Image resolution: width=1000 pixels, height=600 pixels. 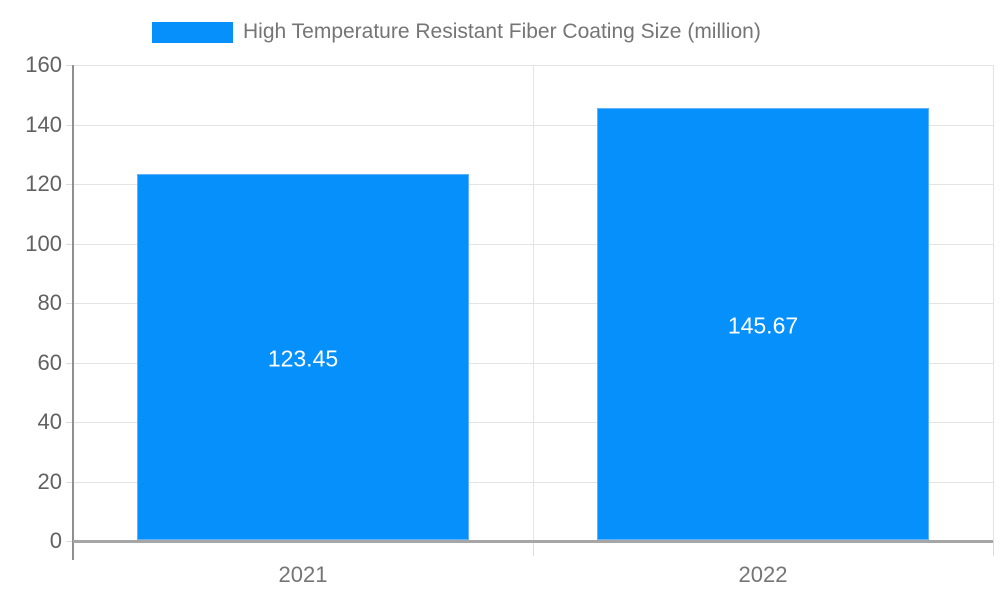 I want to click on x-axis-line, so click(x=533, y=541).